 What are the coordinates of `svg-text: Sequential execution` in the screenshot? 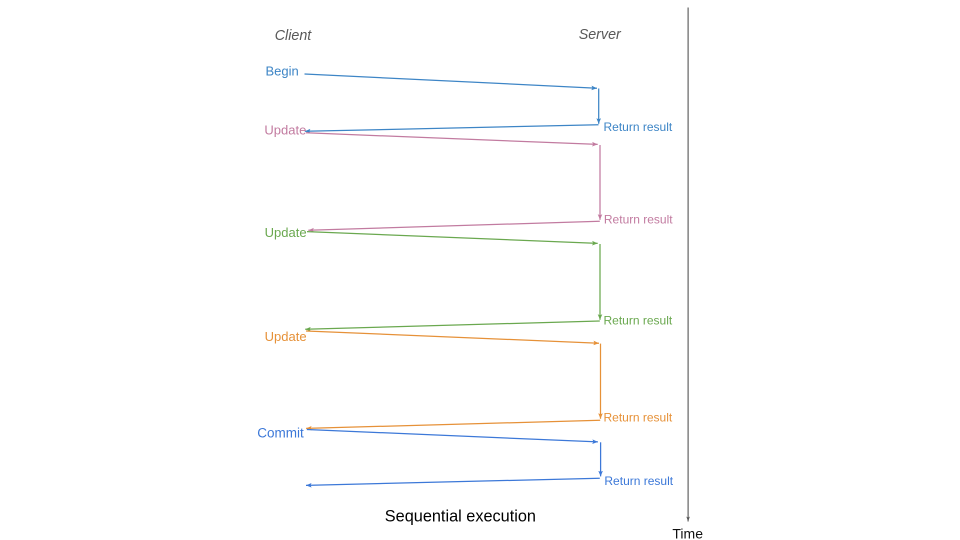 It's located at (460, 516).